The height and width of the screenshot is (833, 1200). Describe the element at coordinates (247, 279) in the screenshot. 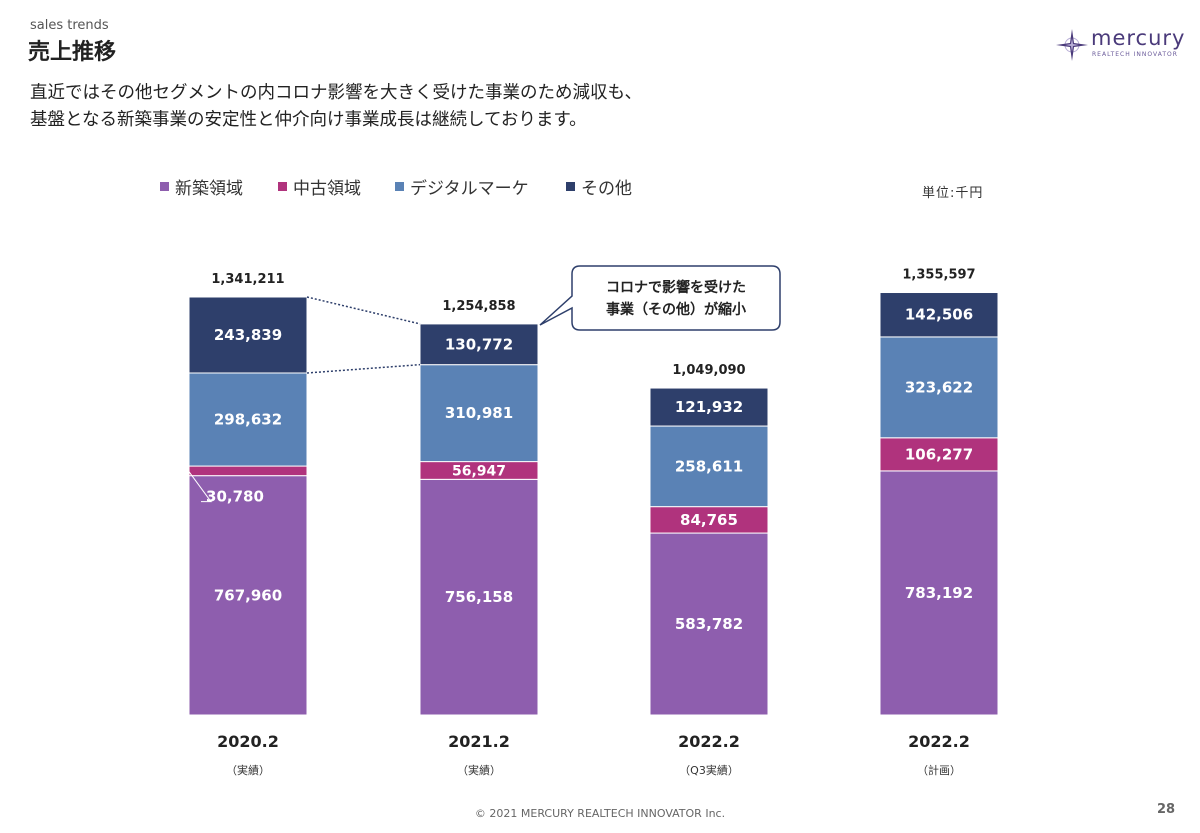

I see `total-label-1: 1,341,211` at that location.